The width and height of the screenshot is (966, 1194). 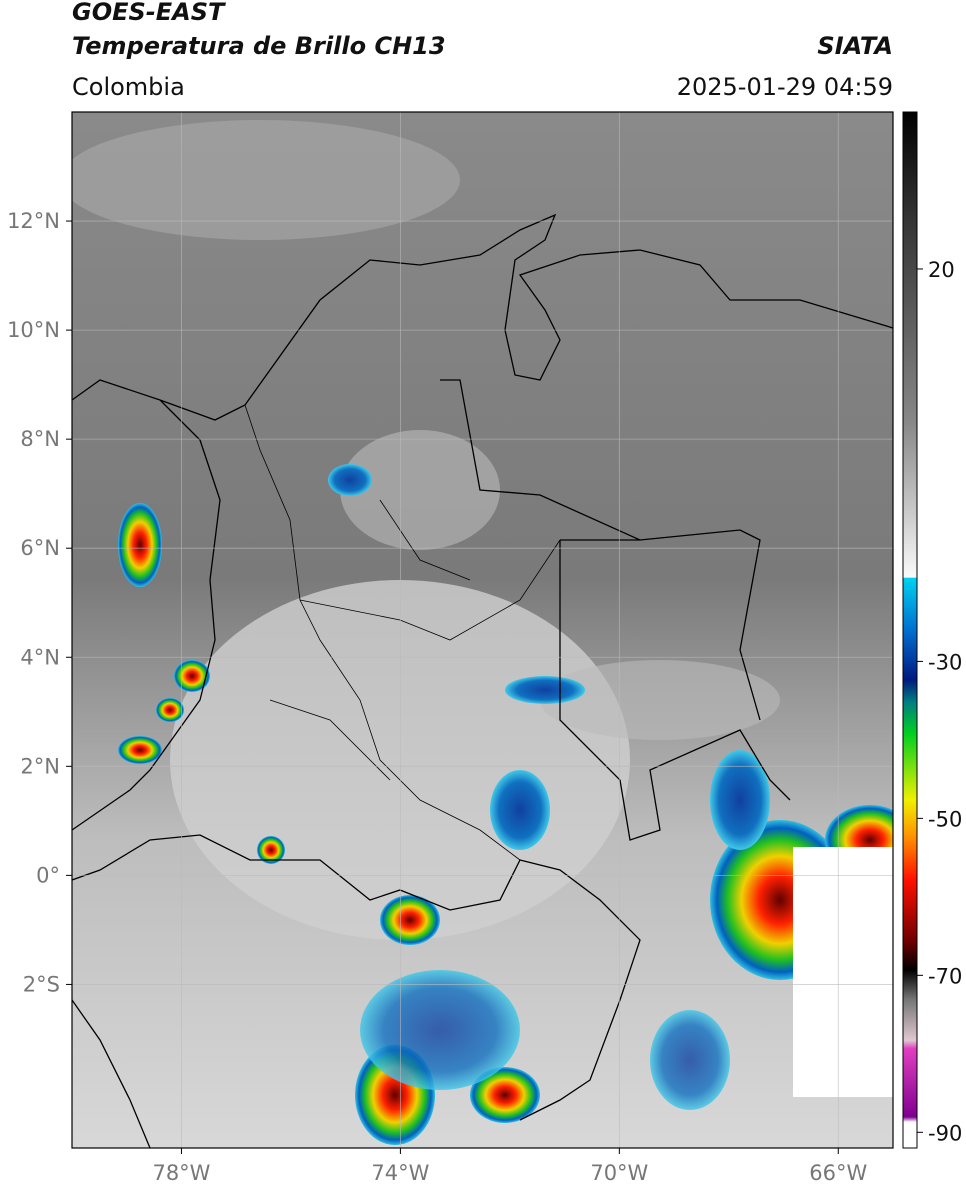 I want to click on y-tick-label: 0°, so click(x=48, y=875).